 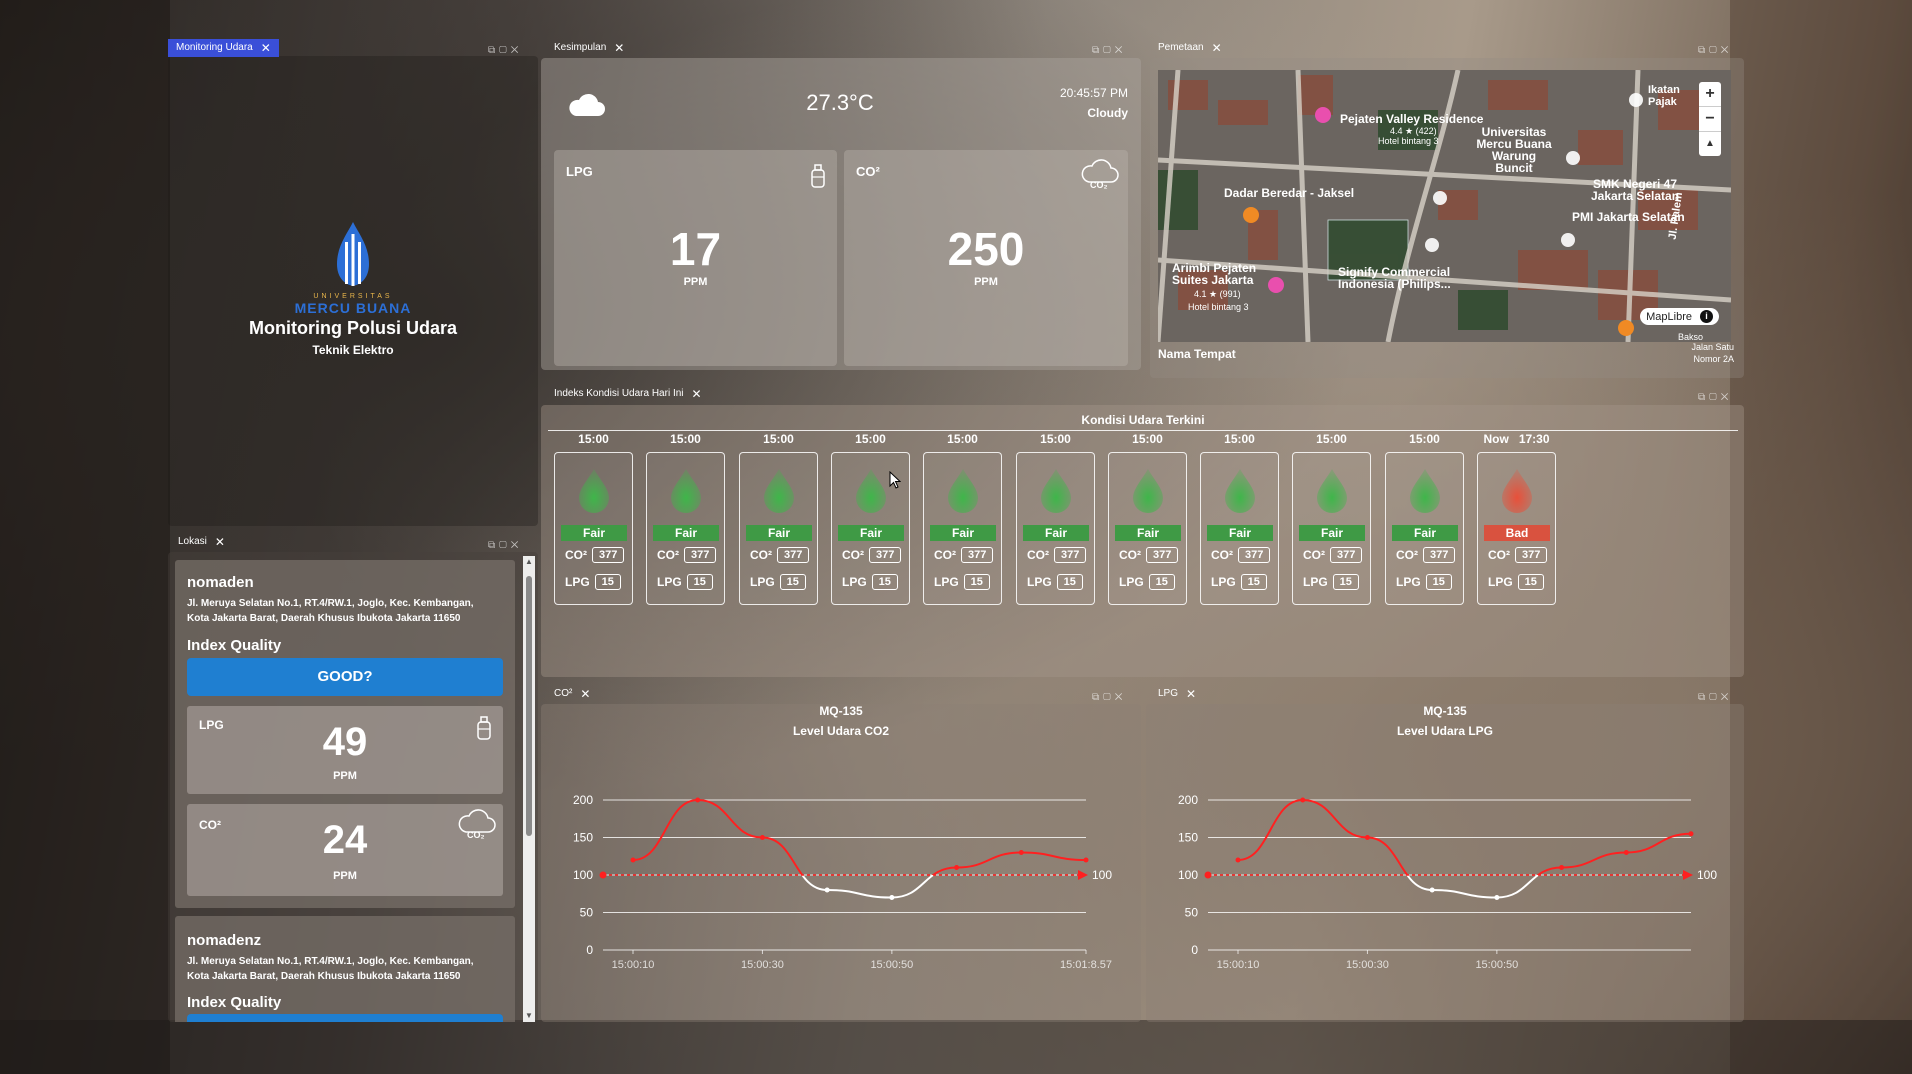 What do you see at coordinates (345, 742) in the screenshot?
I see `lpg-value: 49` at bounding box center [345, 742].